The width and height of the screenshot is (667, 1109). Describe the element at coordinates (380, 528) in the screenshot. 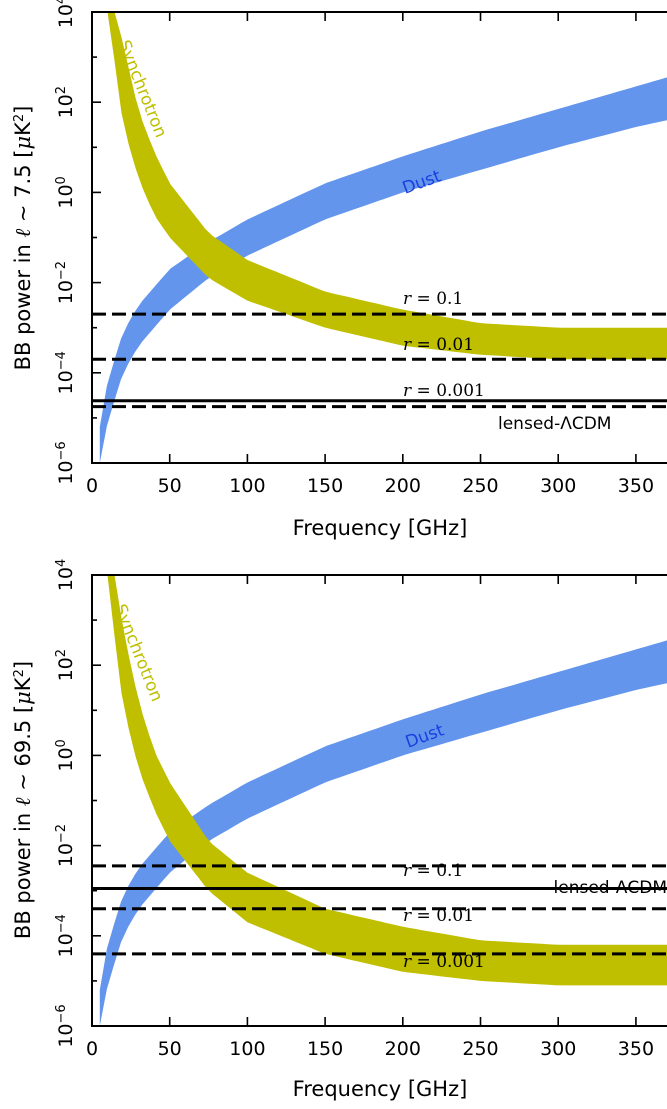

I see `x-axis-title-top: Frequency [GHz]` at that location.